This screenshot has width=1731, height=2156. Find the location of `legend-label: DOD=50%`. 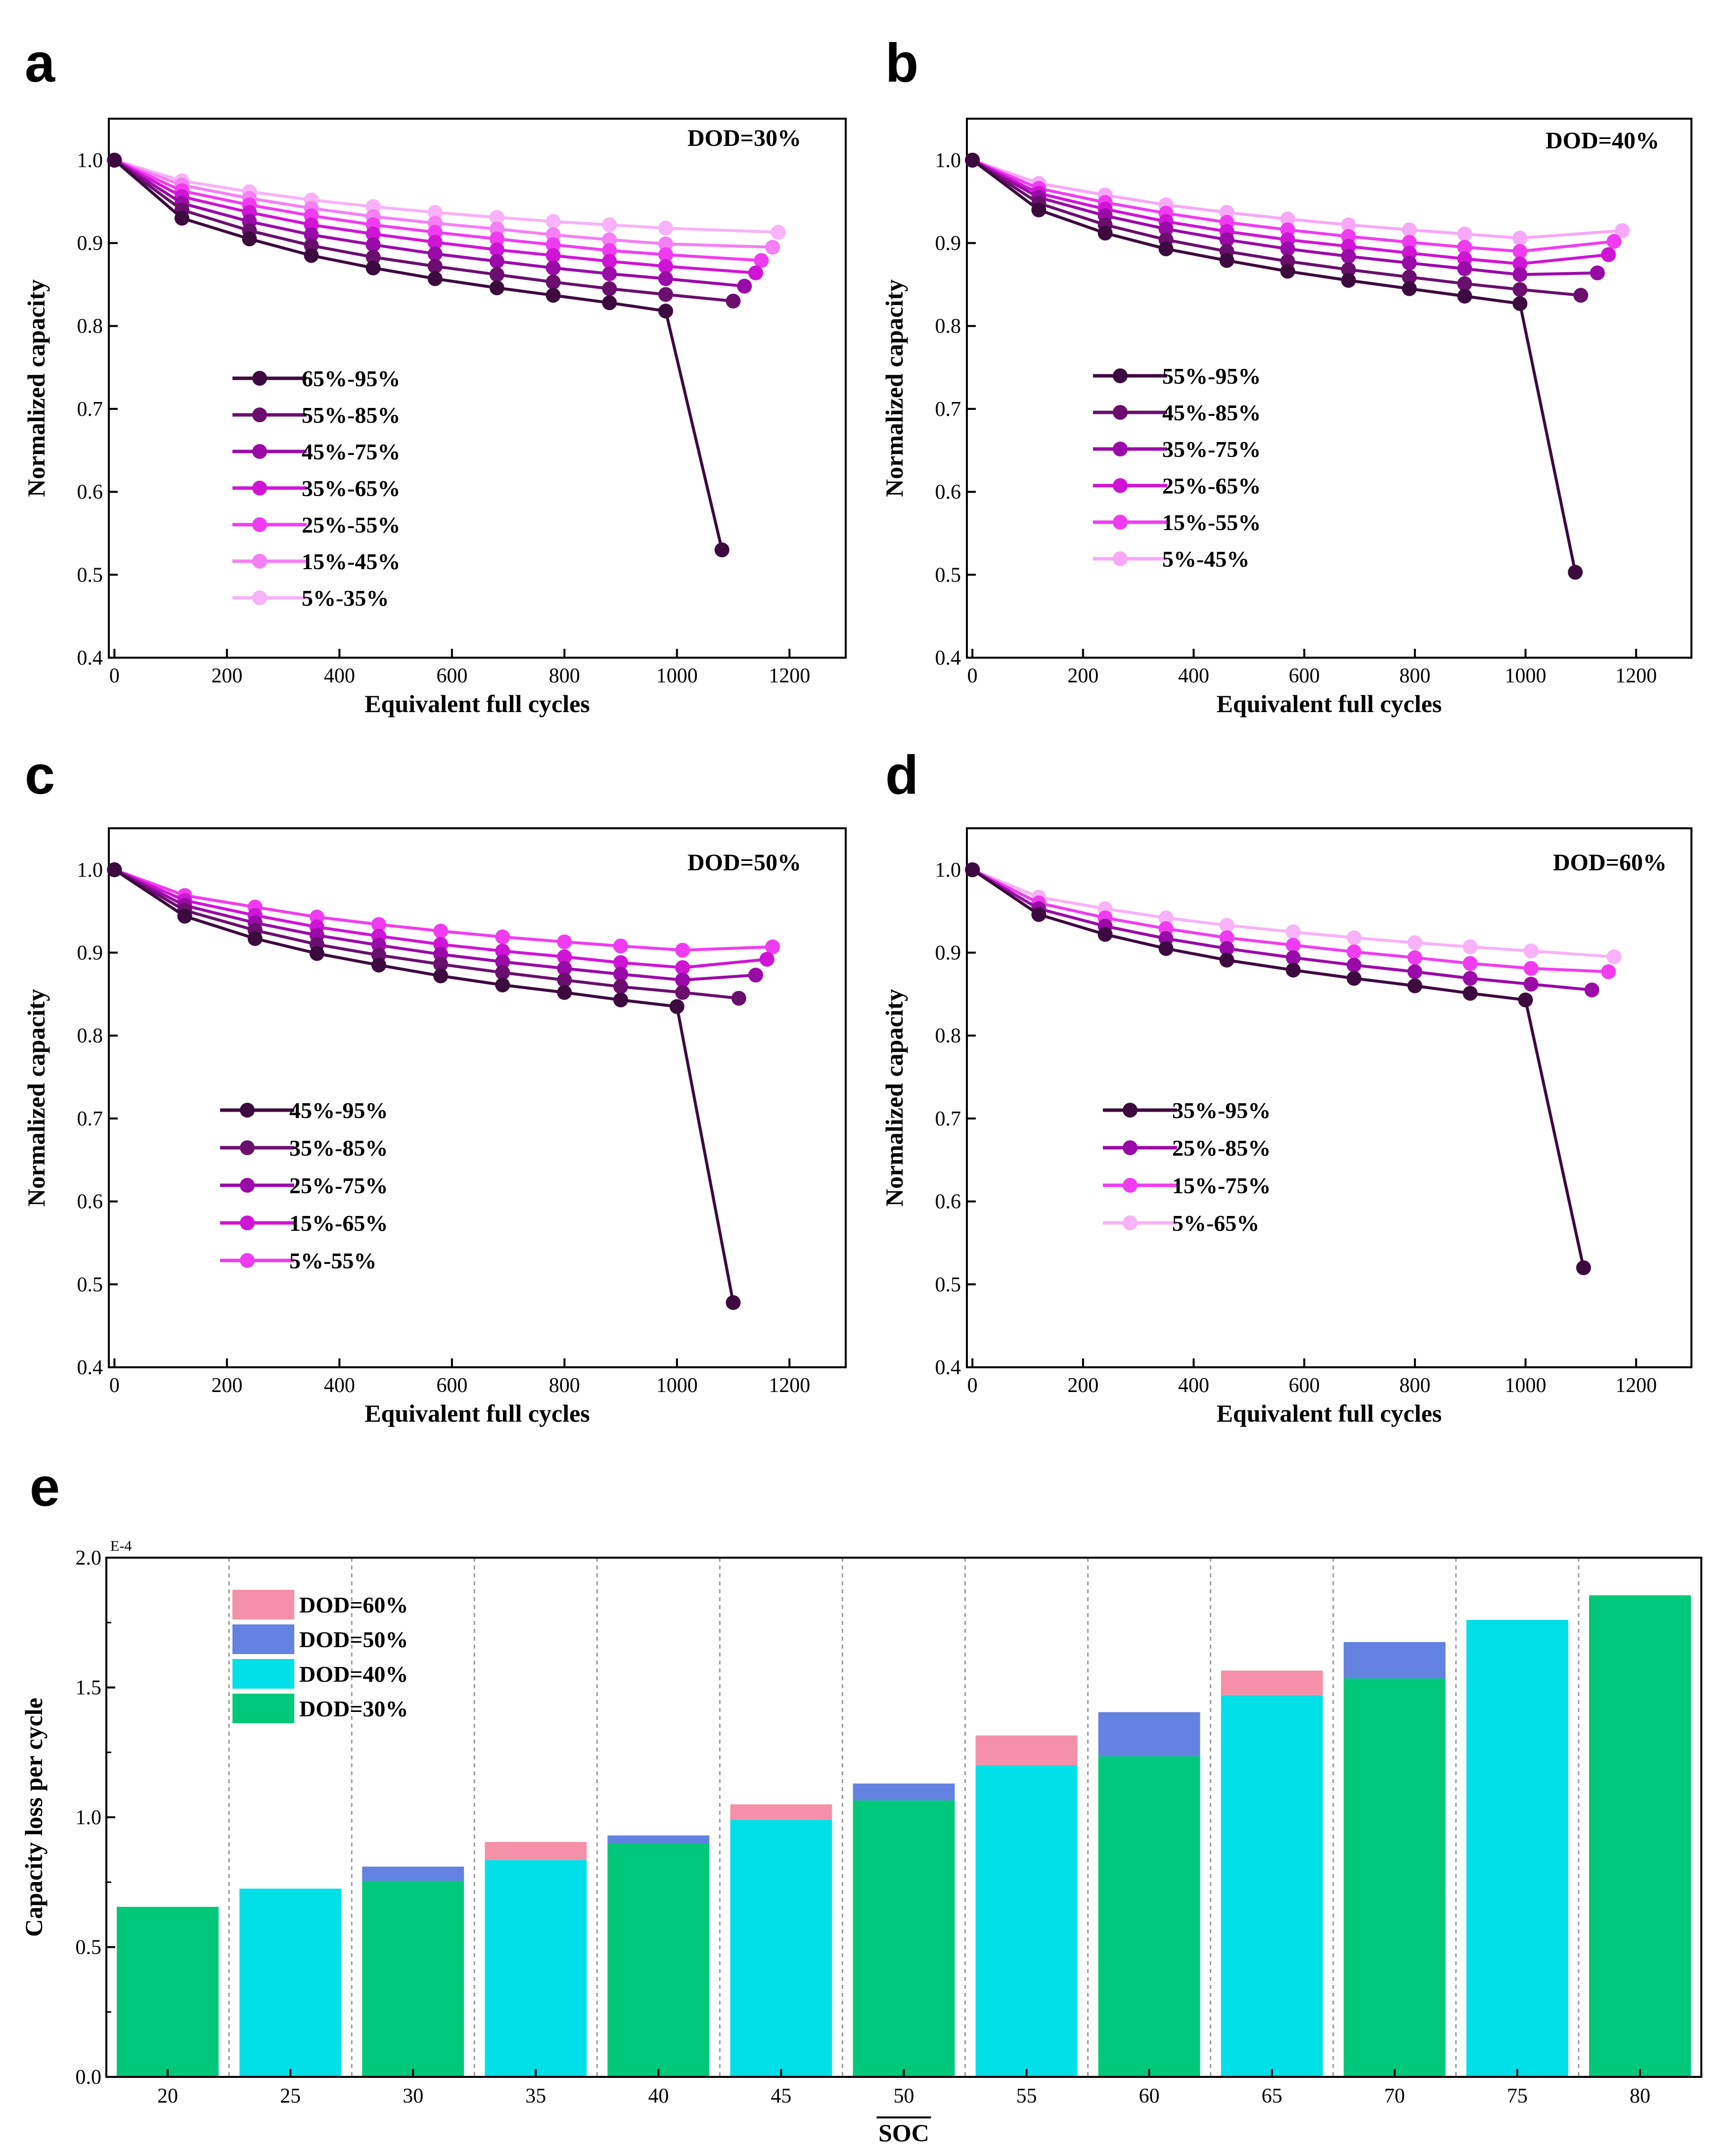

legend-label: DOD=50% is located at coordinates (353, 1639).